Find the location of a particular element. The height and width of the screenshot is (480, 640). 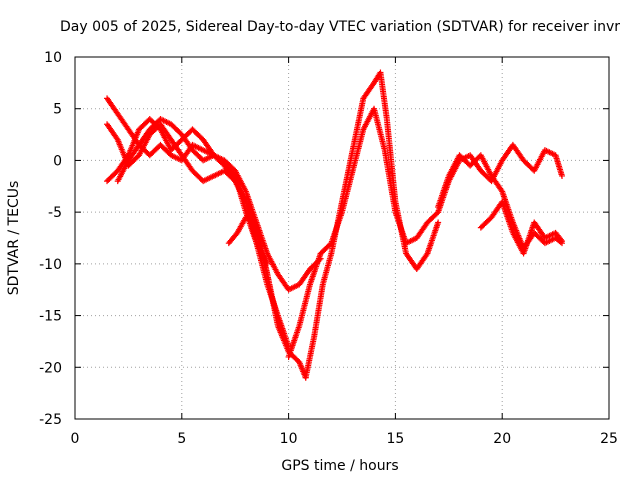

x-tick-label: 25 is located at coordinates (609, 439).